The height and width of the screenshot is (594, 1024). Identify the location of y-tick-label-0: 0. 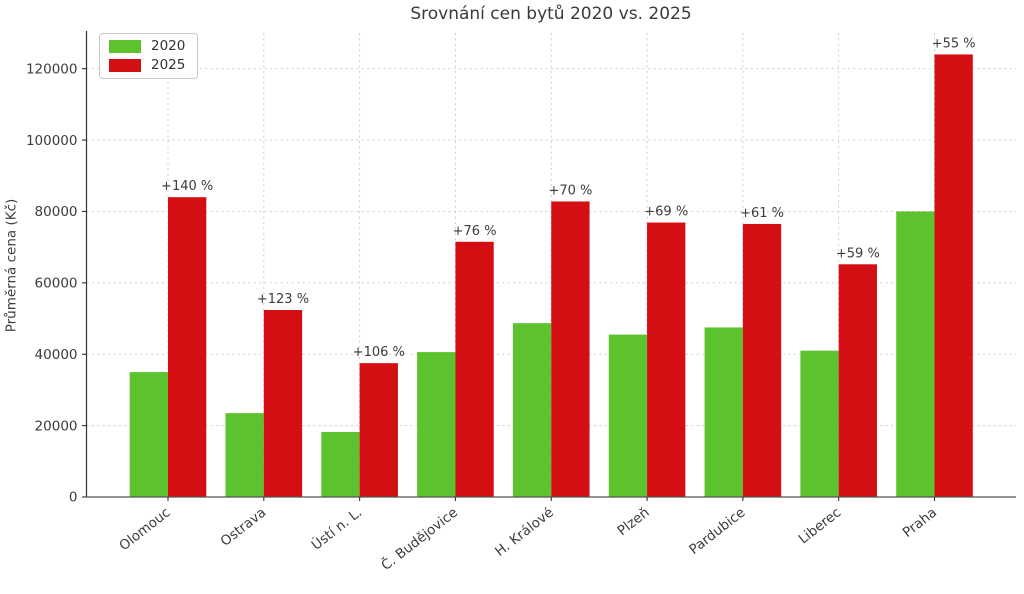
(73, 498).